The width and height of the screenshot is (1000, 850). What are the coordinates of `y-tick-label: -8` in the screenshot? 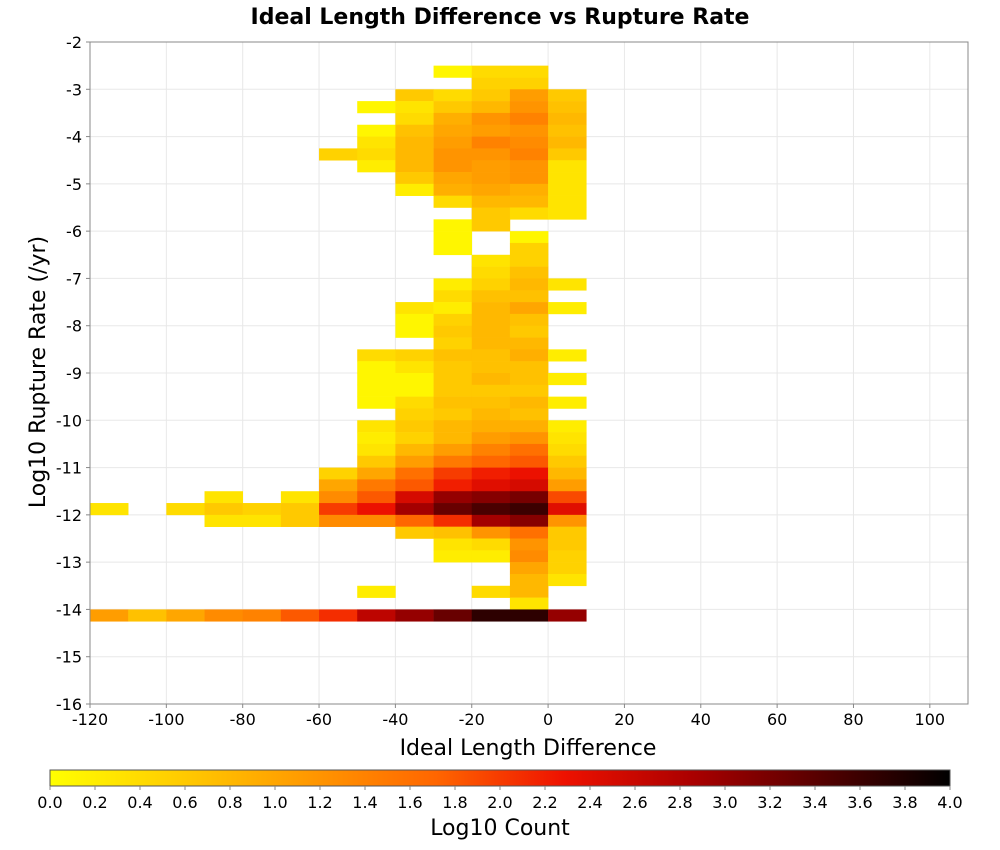 It's located at (74, 326).